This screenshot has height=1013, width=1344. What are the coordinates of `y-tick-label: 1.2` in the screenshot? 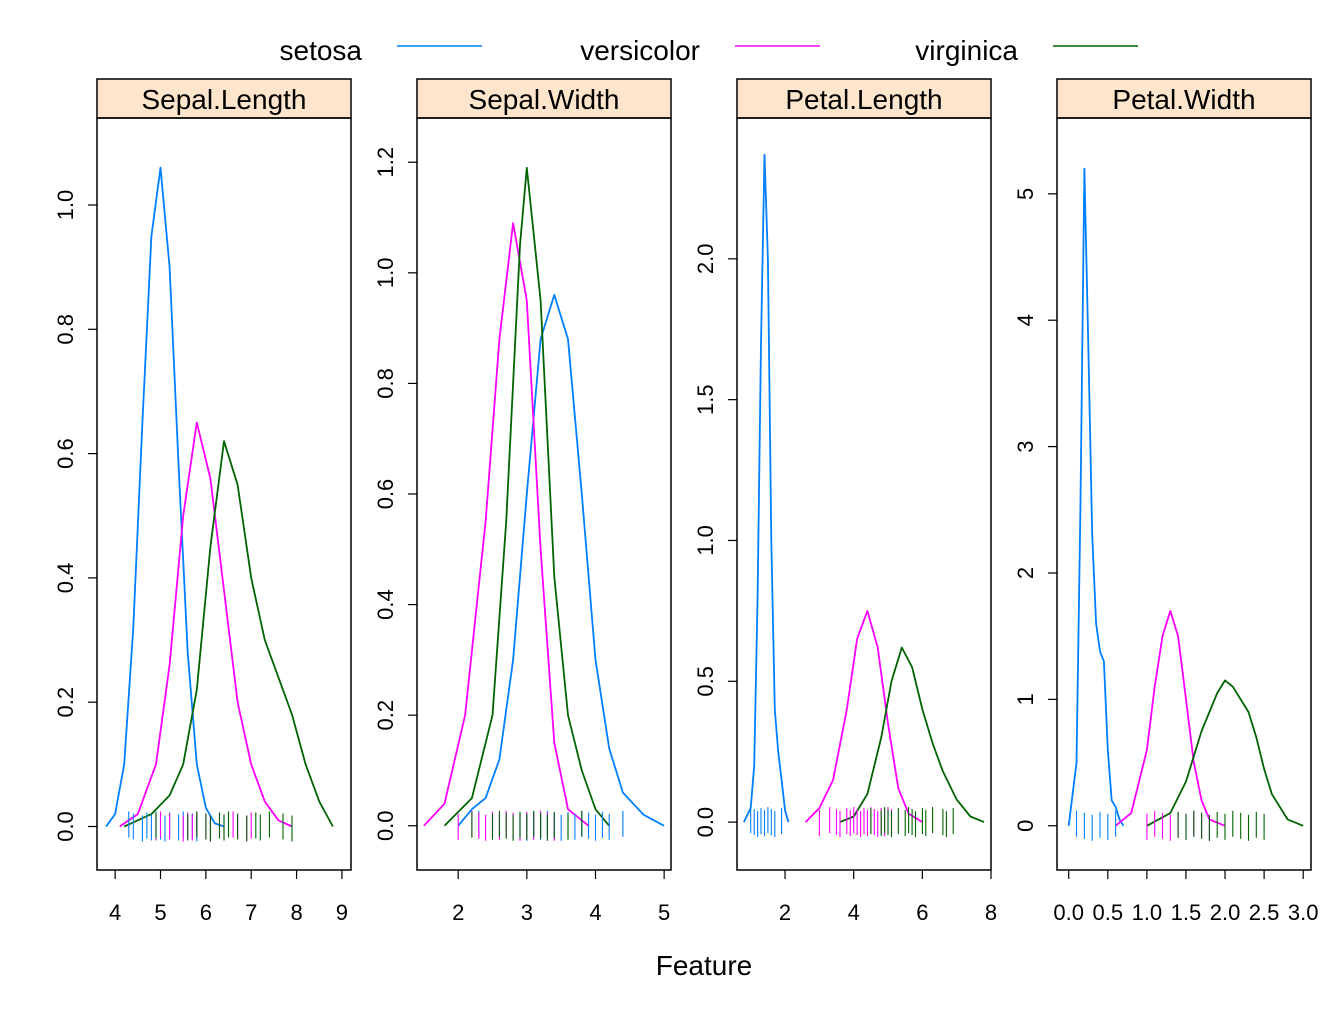 It's located at (385, 162).